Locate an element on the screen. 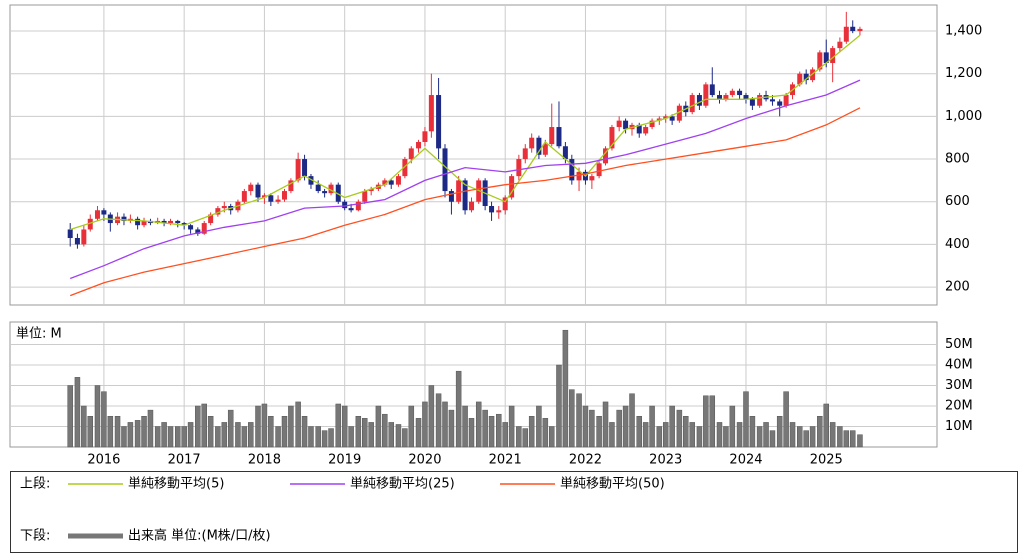  y-tick-label: 400 is located at coordinates (957, 244).